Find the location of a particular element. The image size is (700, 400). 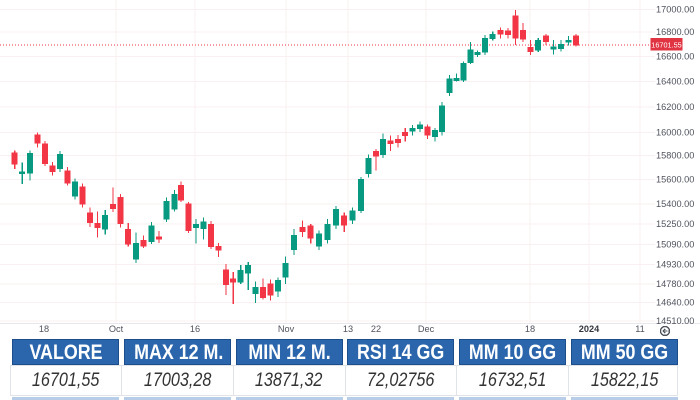

svg-text: 15800.00 is located at coordinates (675, 156).